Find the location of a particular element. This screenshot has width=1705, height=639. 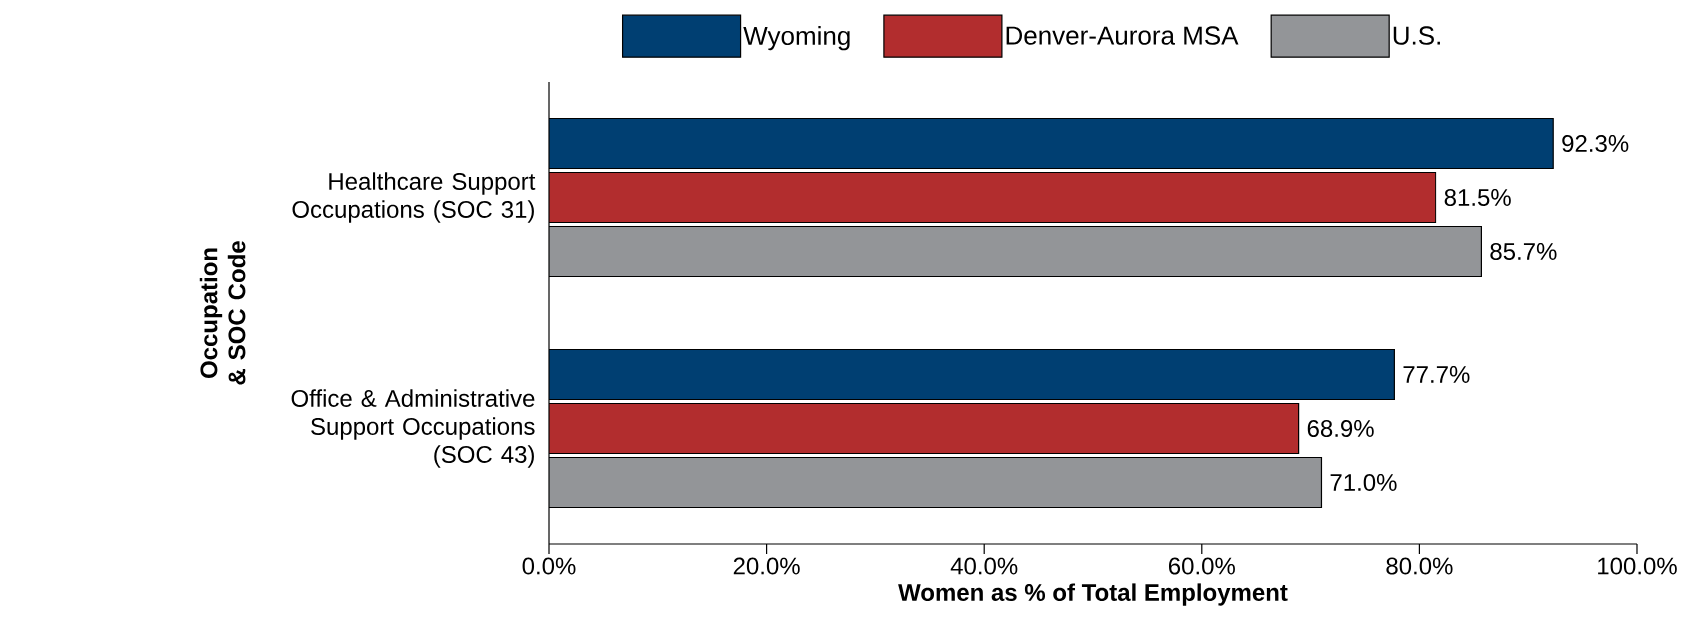

legend-label: Wyoming is located at coordinates (796, 38).